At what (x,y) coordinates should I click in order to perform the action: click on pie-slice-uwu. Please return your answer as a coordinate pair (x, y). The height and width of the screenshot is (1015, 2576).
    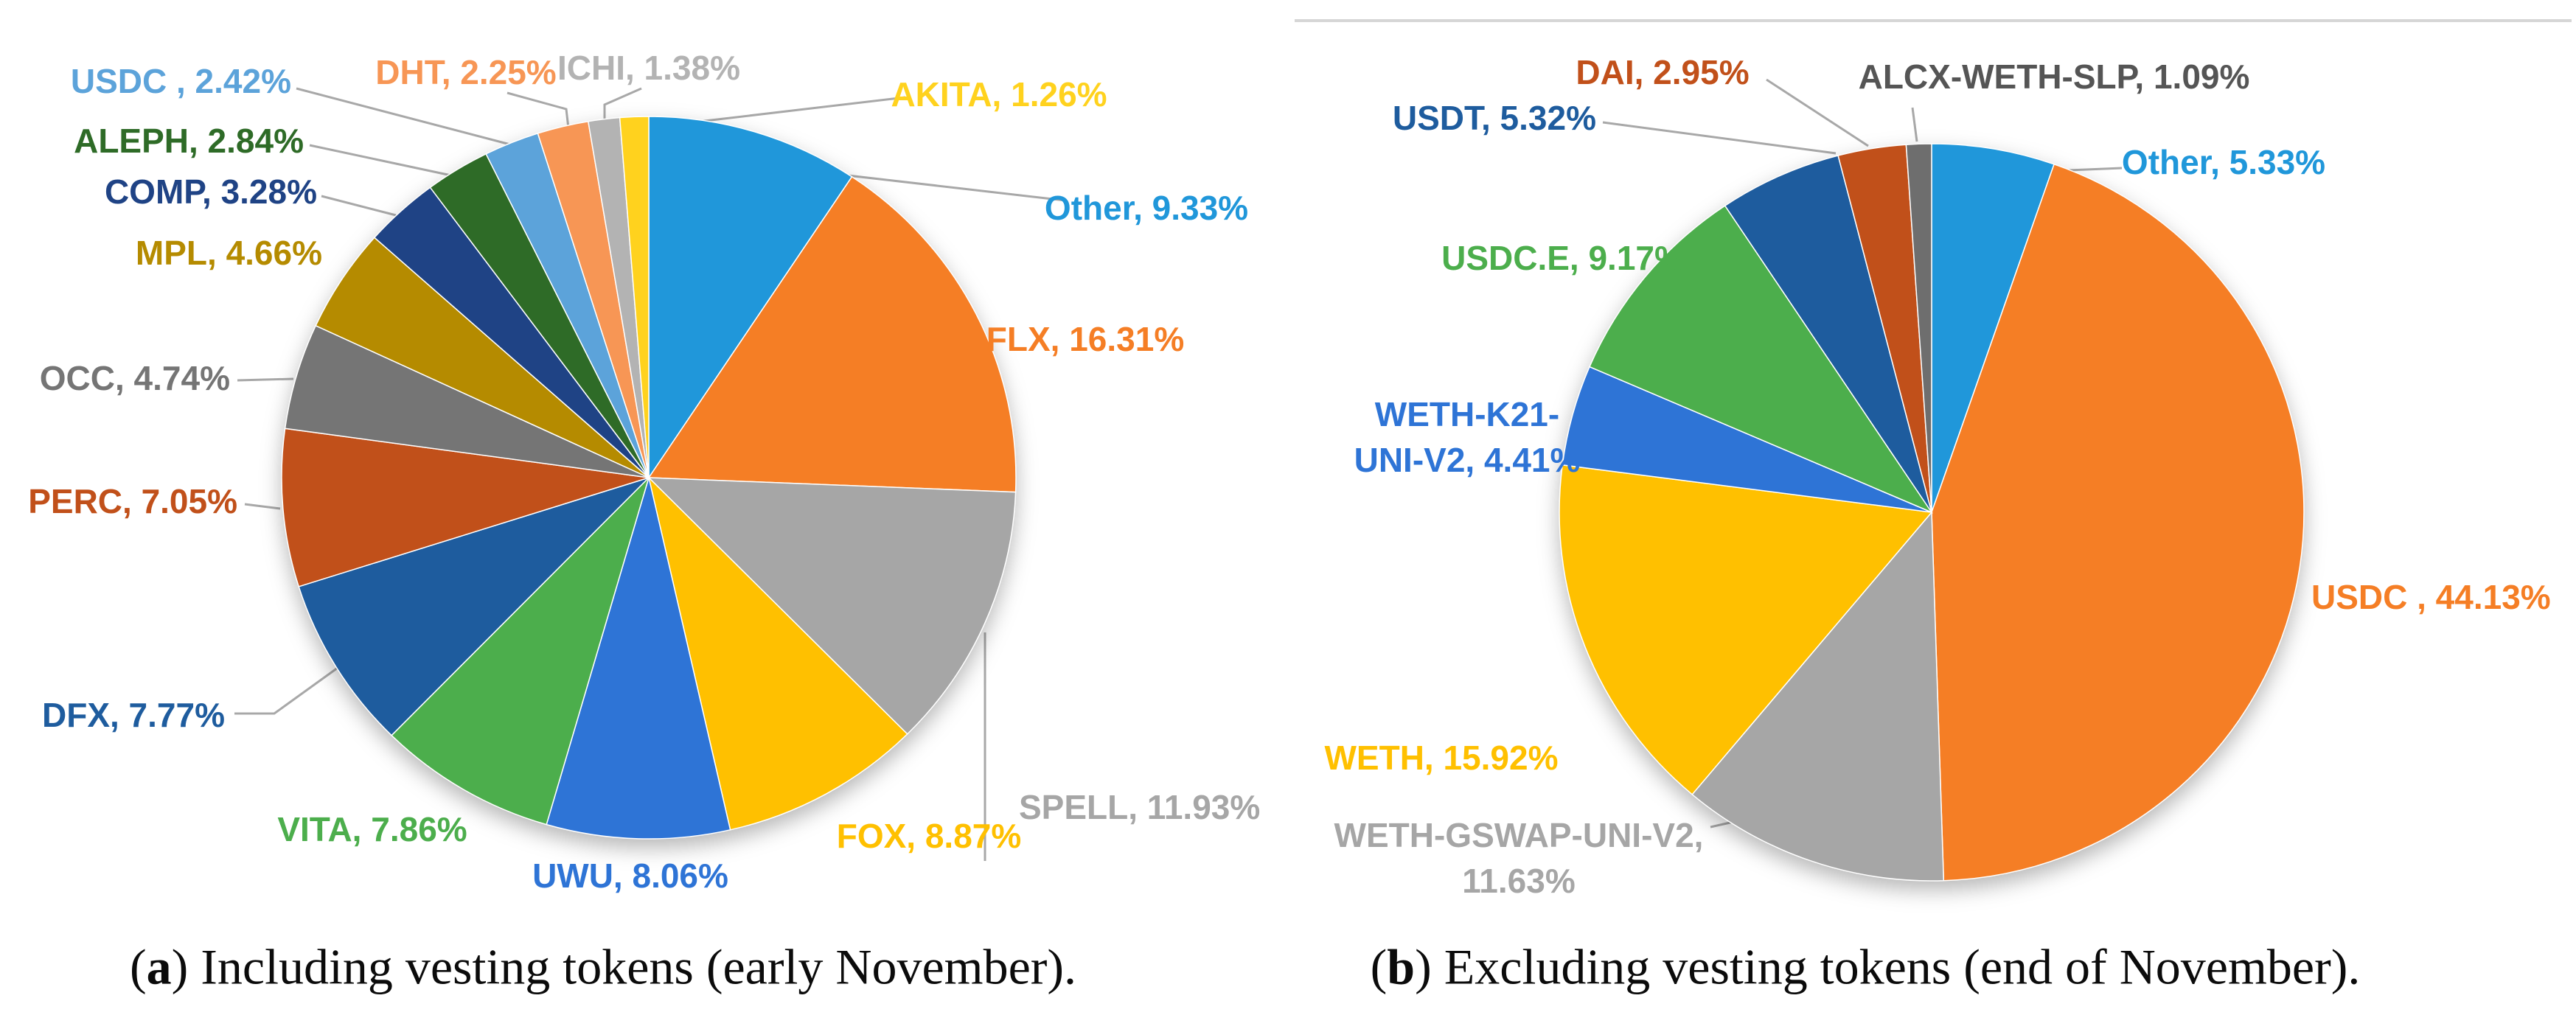
    Looking at the image, I should click on (638, 657).